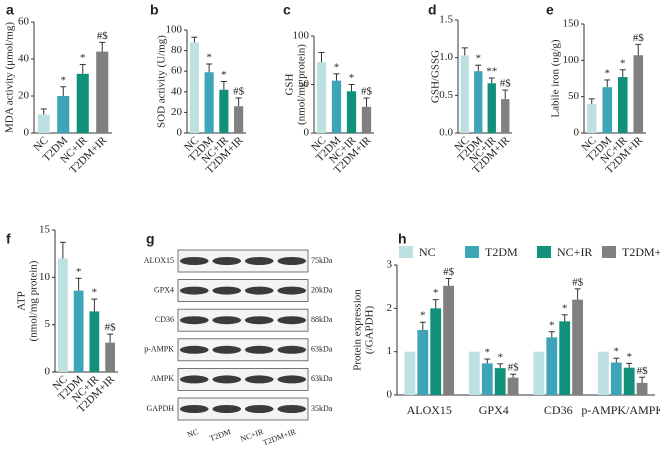  What do you see at coordinates (221, 435) in the screenshot?
I see `lane-label: T2DM` at bounding box center [221, 435].